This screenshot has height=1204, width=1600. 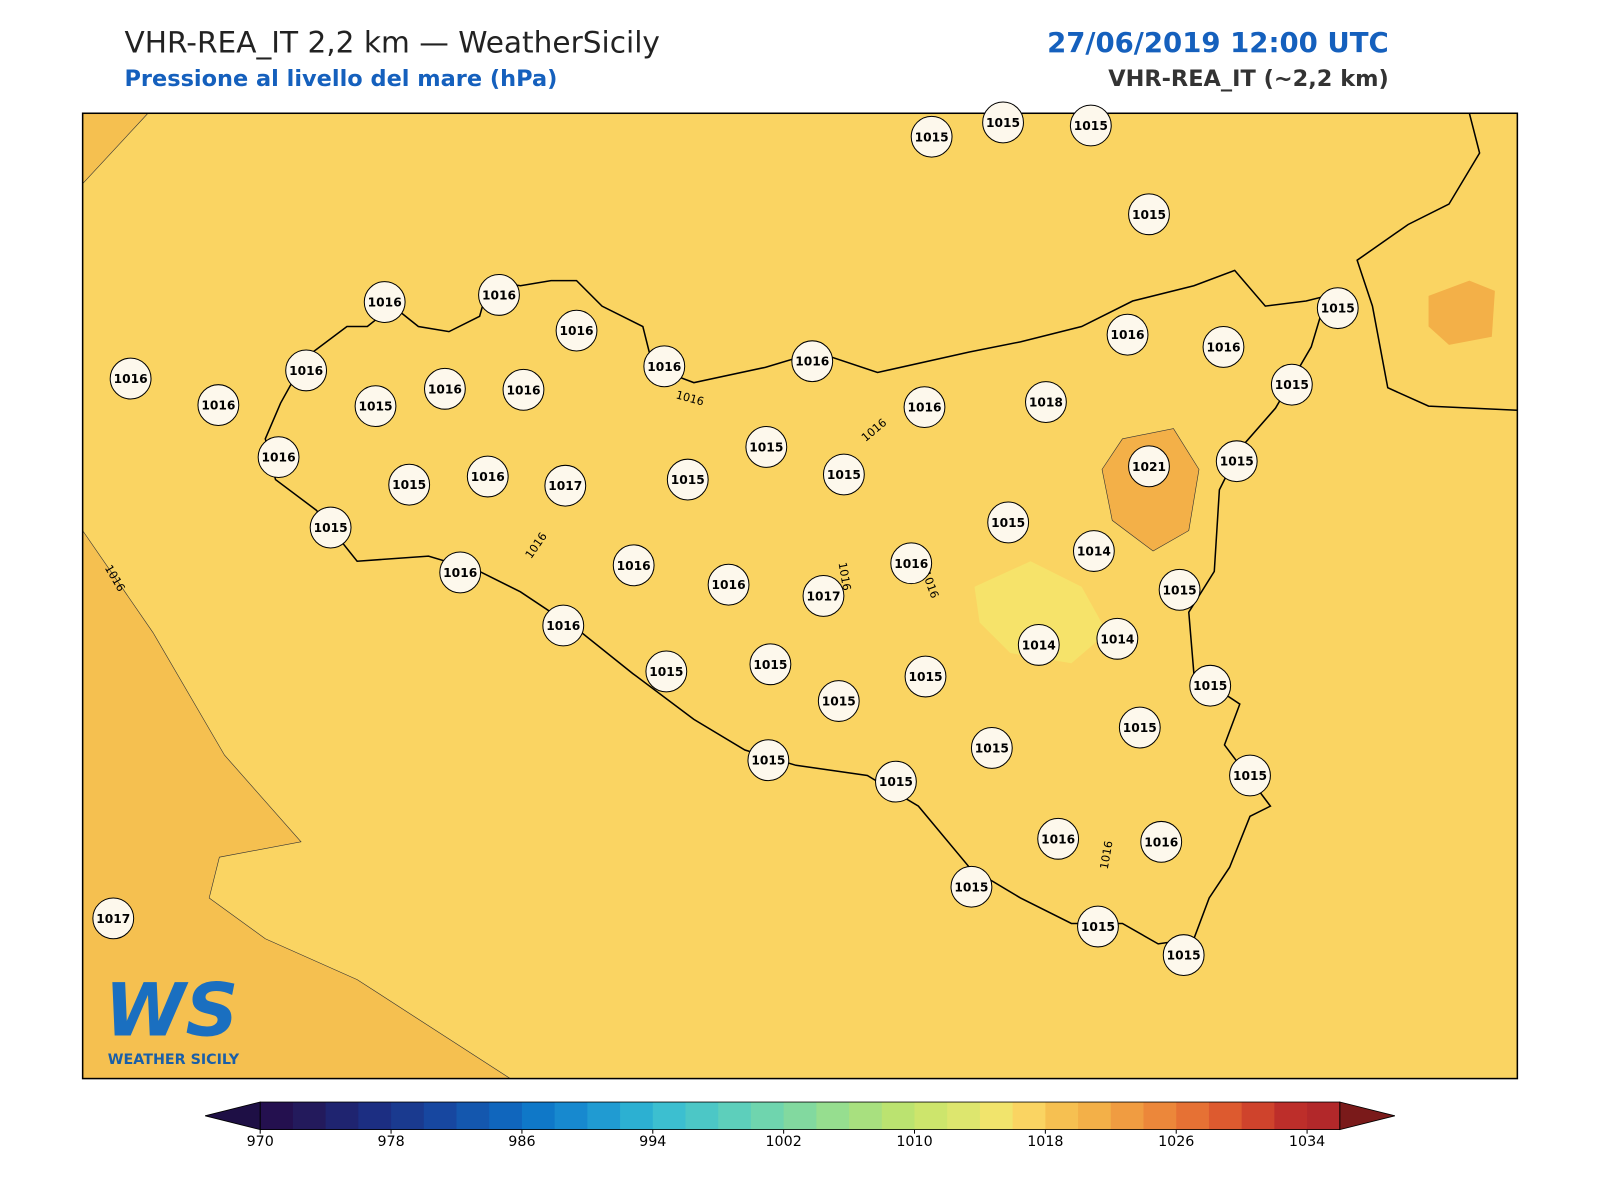 I want to click on station-value: 1018, so click(x=1046, y=403).